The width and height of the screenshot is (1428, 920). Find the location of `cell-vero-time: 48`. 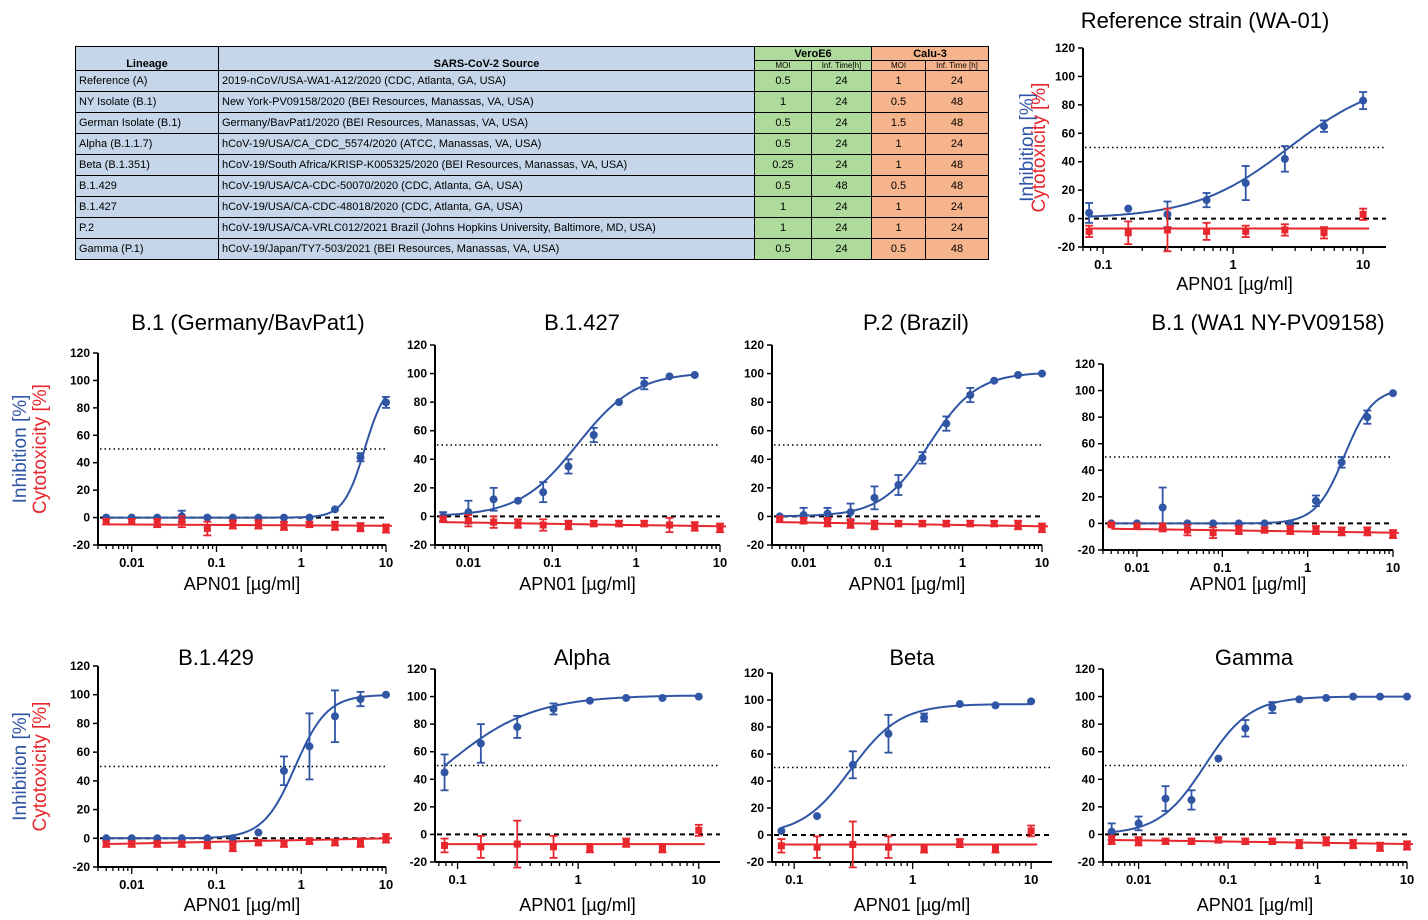

cell-vero-time: 48 is located at coordinates (841, 186).